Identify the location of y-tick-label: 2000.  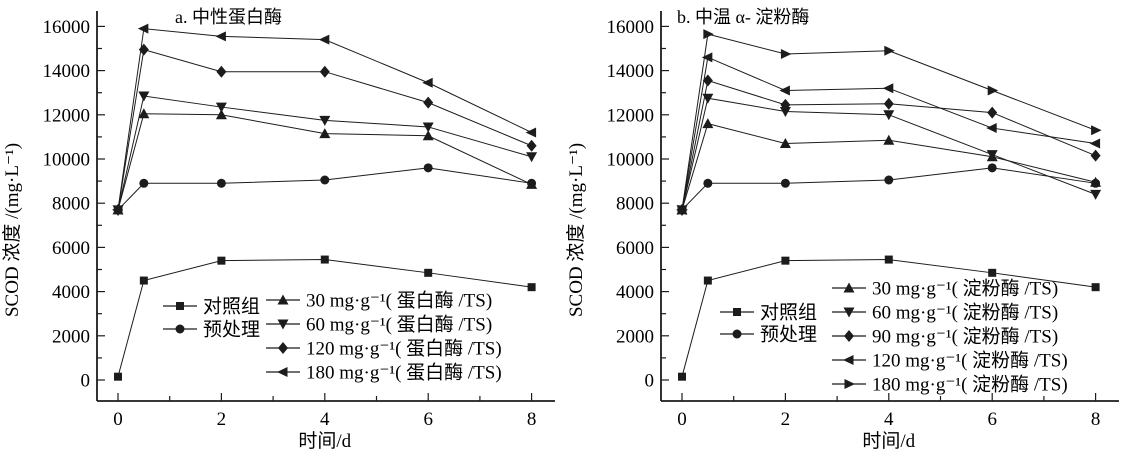
(71, 336).